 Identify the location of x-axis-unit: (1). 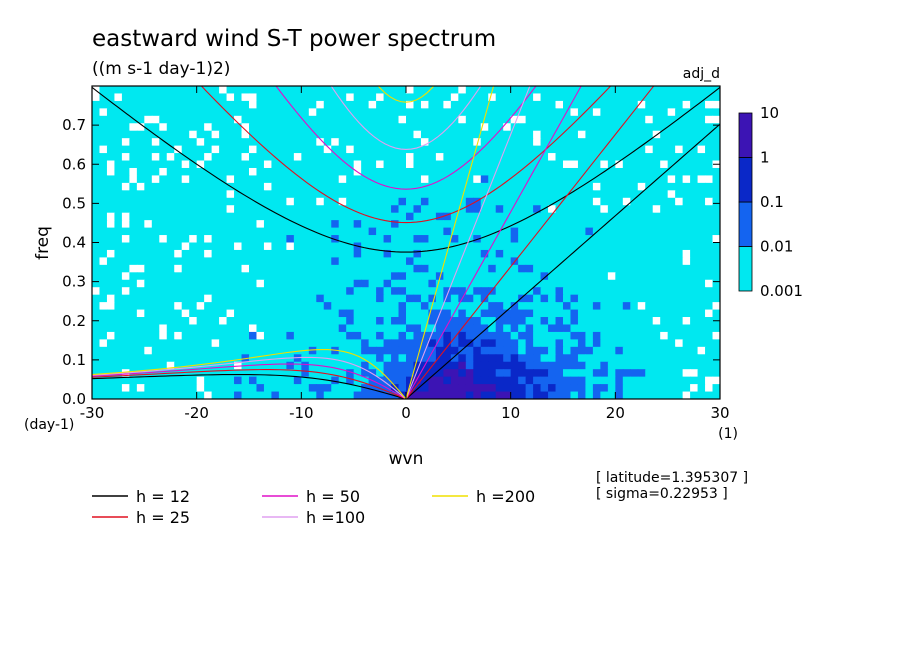
(728, 434).